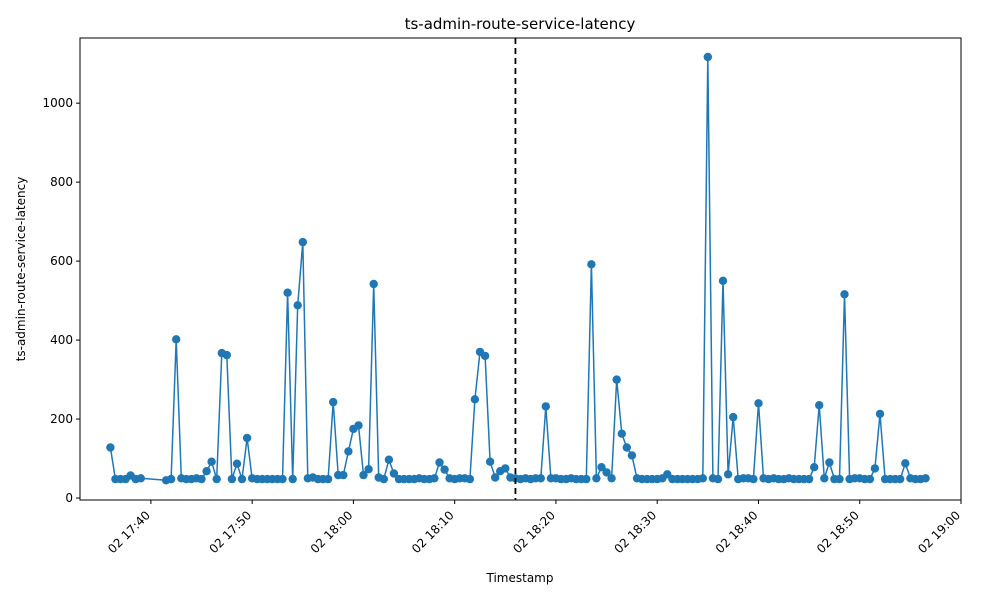 This screenshot has width=1000, height=600. I want to click on y-tick-label: 1000, so click(57, 103).